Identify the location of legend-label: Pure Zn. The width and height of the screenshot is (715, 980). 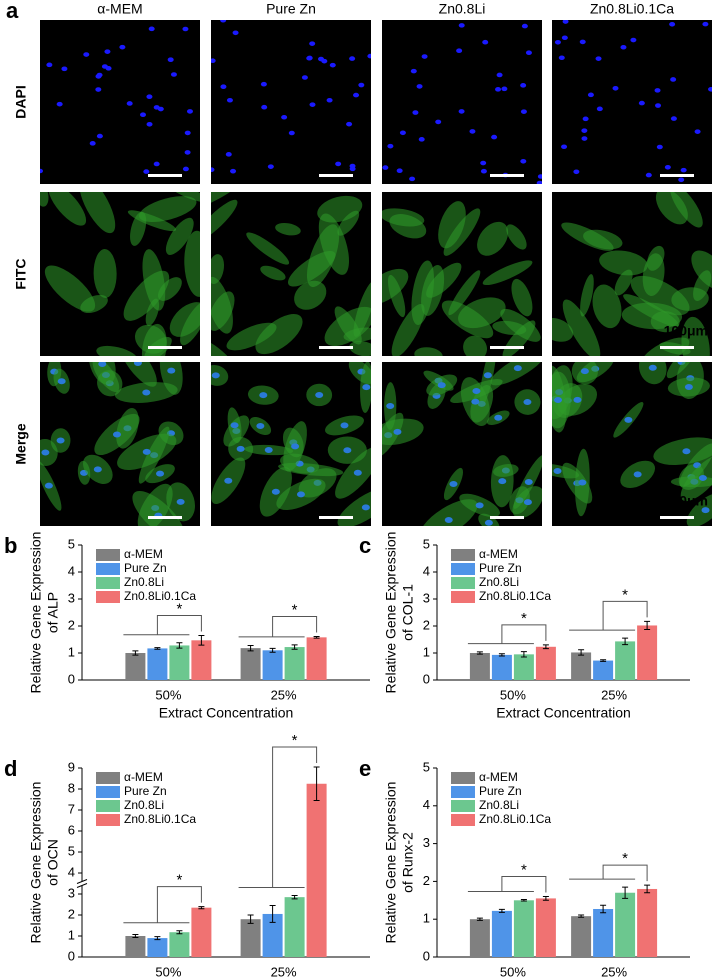
(145, 568).